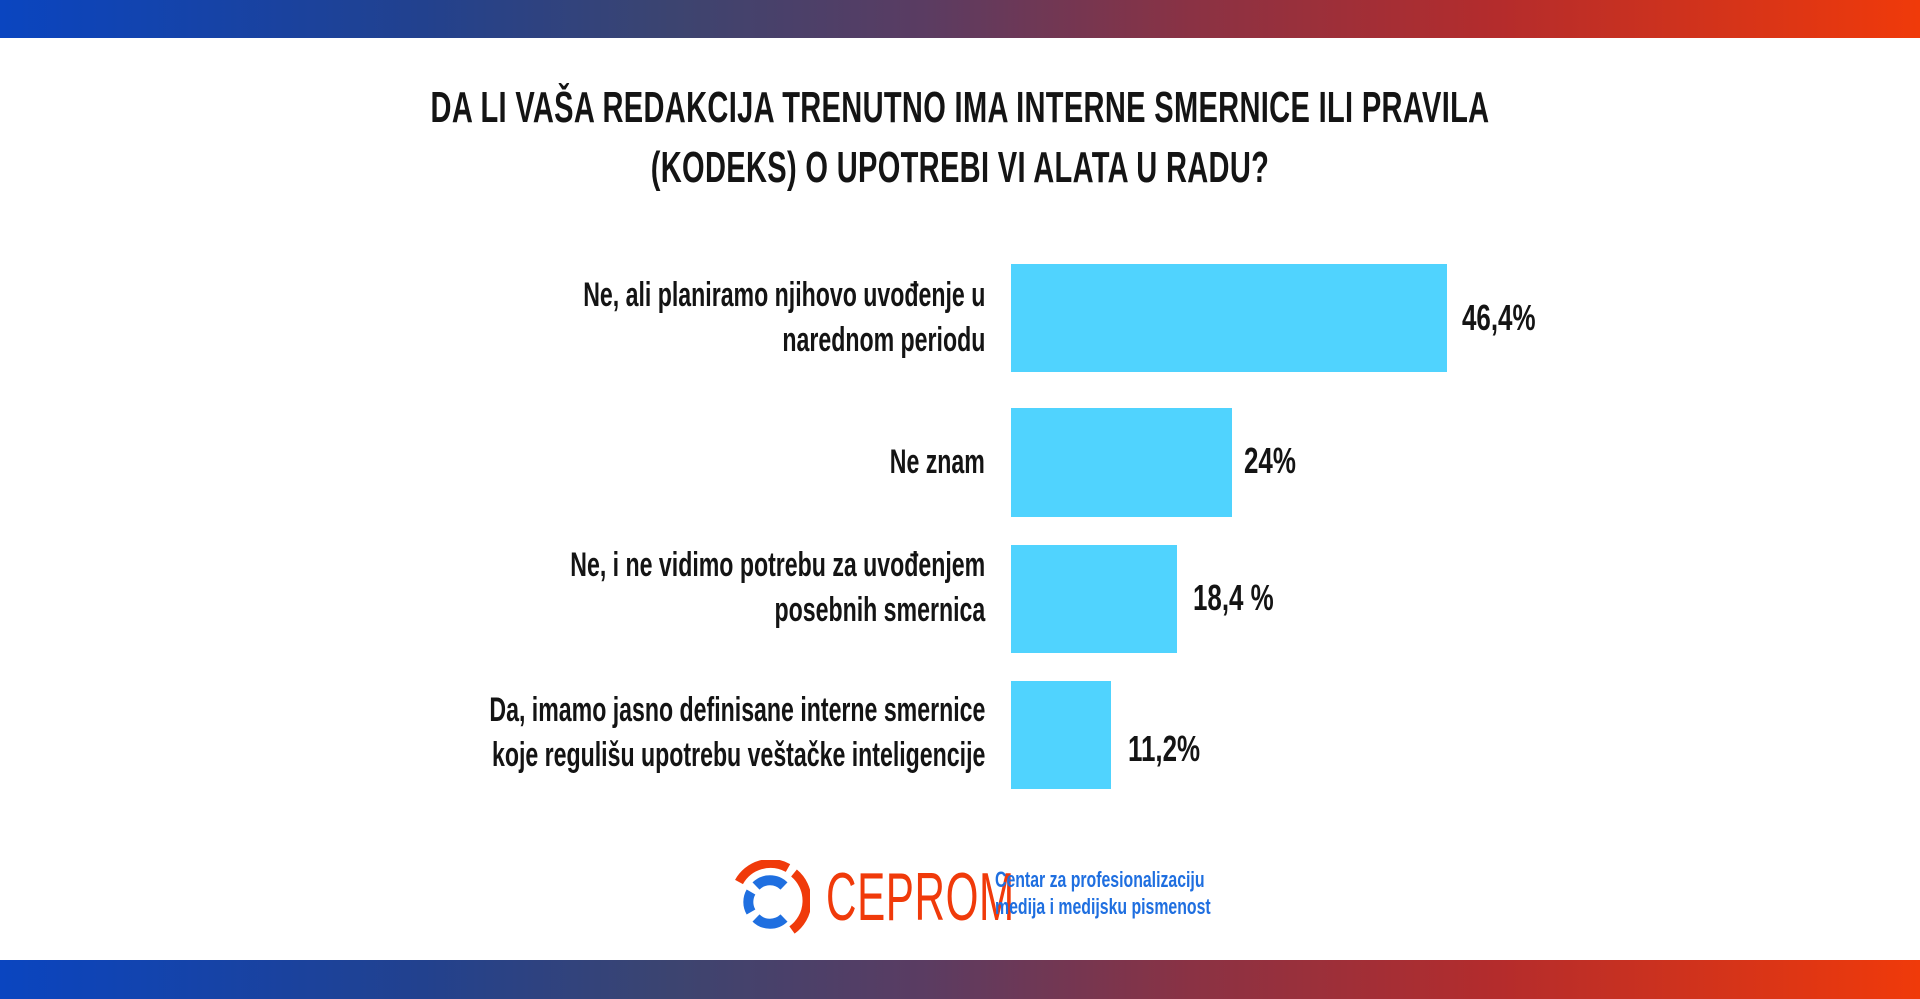  What do you see at coordinates (772, 897) in the screenshot?
I see `cepro-ring-logo-icon` at bounding box center [772, 897].